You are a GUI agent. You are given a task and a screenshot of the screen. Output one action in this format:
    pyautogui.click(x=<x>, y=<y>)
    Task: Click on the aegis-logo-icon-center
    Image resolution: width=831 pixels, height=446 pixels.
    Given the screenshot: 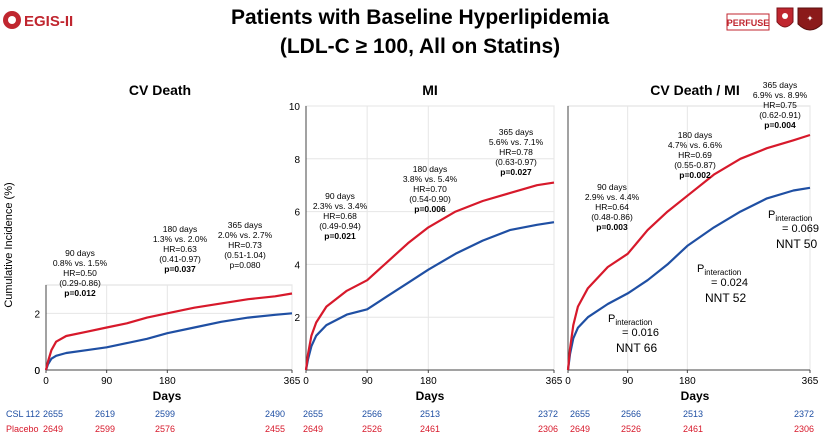 What is the action you would take?
    pyautogui.click(x=12, y=20)
    